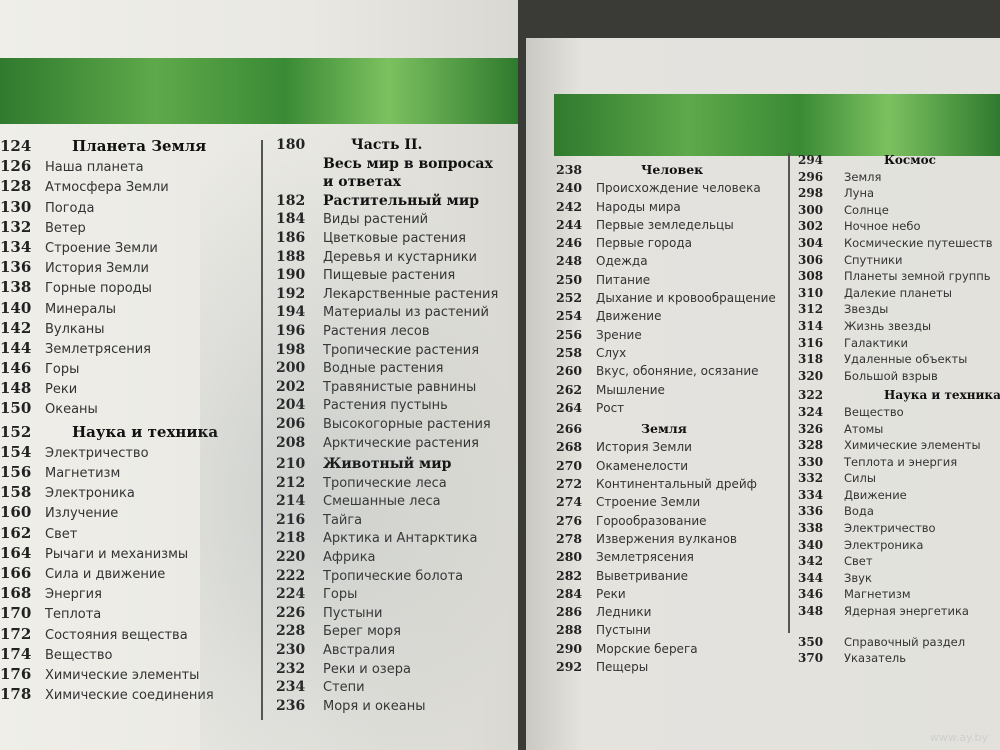 This screenshot has width=1000, height=750. What do you see at coordinates (899, 463) in the screenshot?
I see `toc-entry: 330 Теплота и энергия` at bounding box center [899, 463].